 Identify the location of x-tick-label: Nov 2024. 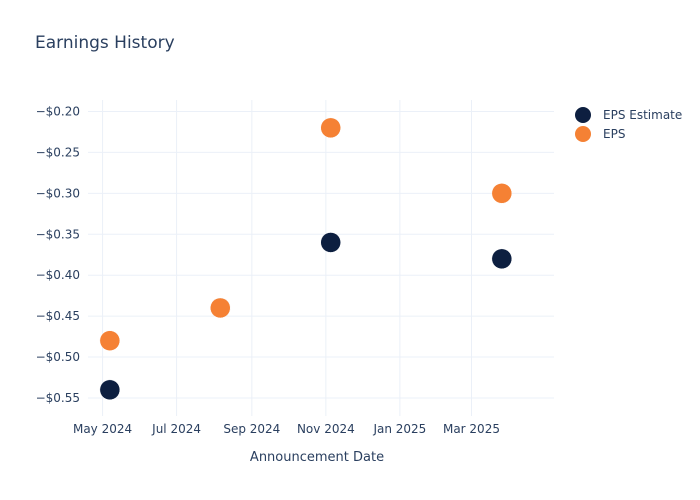
(326, 429).